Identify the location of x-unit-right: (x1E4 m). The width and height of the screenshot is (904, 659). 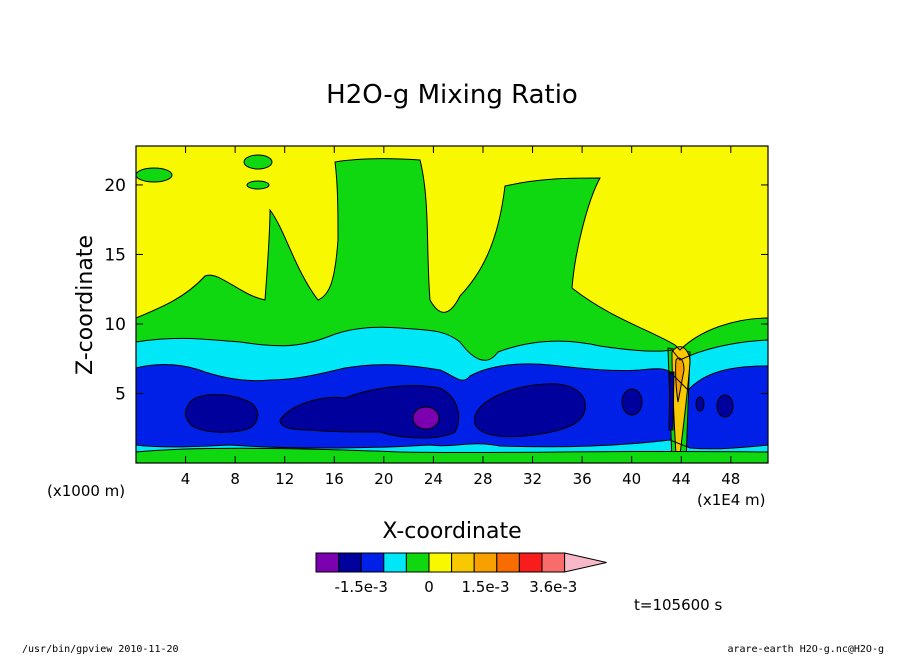
(731, 500).